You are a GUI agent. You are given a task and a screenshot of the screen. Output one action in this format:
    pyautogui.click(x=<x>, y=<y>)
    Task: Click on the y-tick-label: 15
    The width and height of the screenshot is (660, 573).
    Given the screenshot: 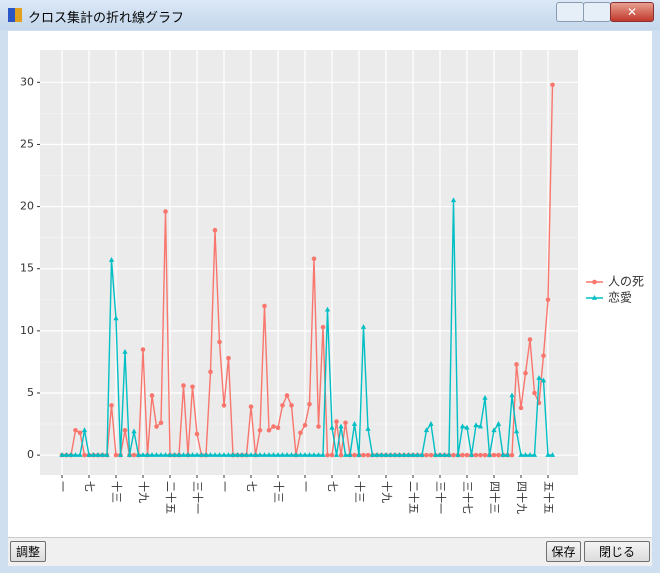 What is the action you would take?
    pyautogui.click(x=27, y=268)
    